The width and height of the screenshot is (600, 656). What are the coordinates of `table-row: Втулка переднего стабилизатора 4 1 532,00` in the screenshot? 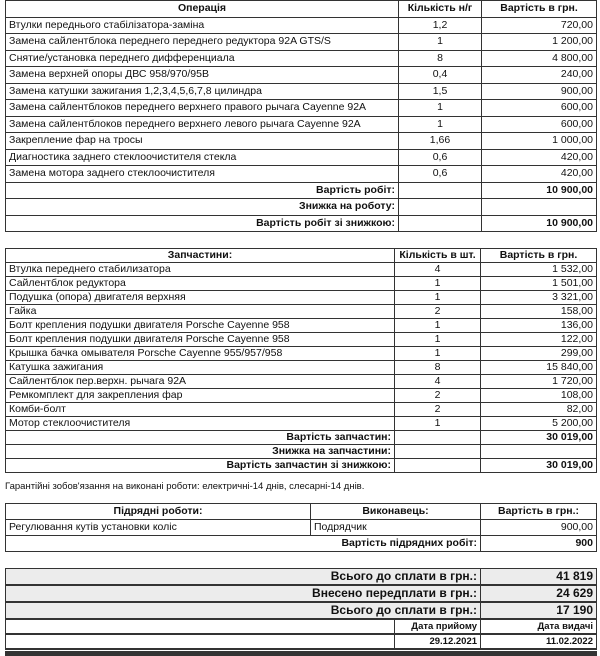 It's located at (301, 269).